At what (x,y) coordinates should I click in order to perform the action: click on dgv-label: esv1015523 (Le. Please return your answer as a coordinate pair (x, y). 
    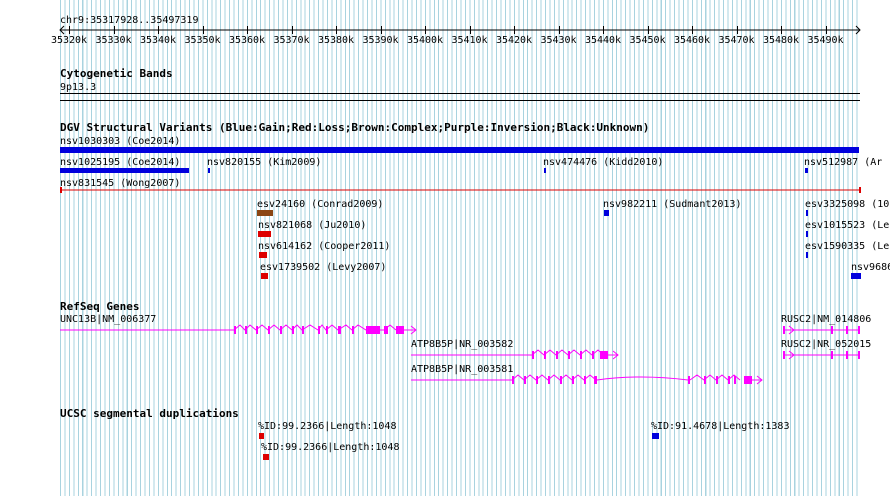
    Looking at the image, I should click on (847, 225).